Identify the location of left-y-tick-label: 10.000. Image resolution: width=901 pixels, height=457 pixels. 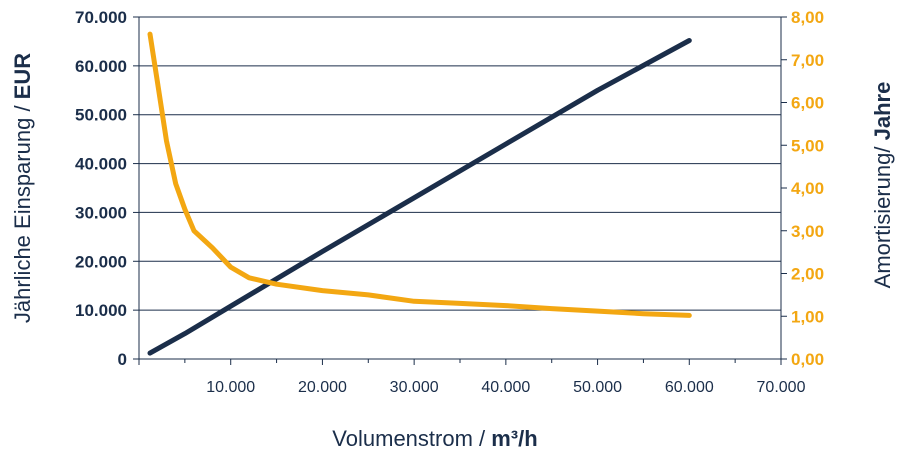
(101, 310).